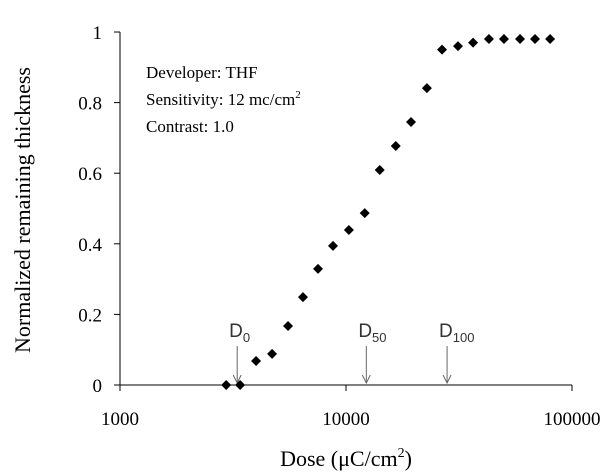 Image resolution: width=614 pixels, height=475 pixels. What do you see at coordinates (120, 419) in the screenshot?
I see `x-tick-label: 1000` at bounding box center [120, 419].